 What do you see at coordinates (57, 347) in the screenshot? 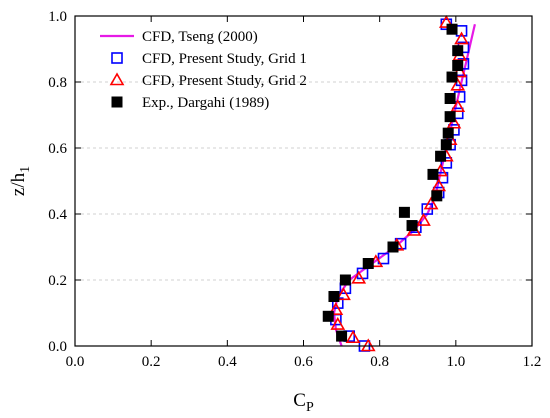
I see `y-tick-label: 0.0` at bounding box center [57, 347].